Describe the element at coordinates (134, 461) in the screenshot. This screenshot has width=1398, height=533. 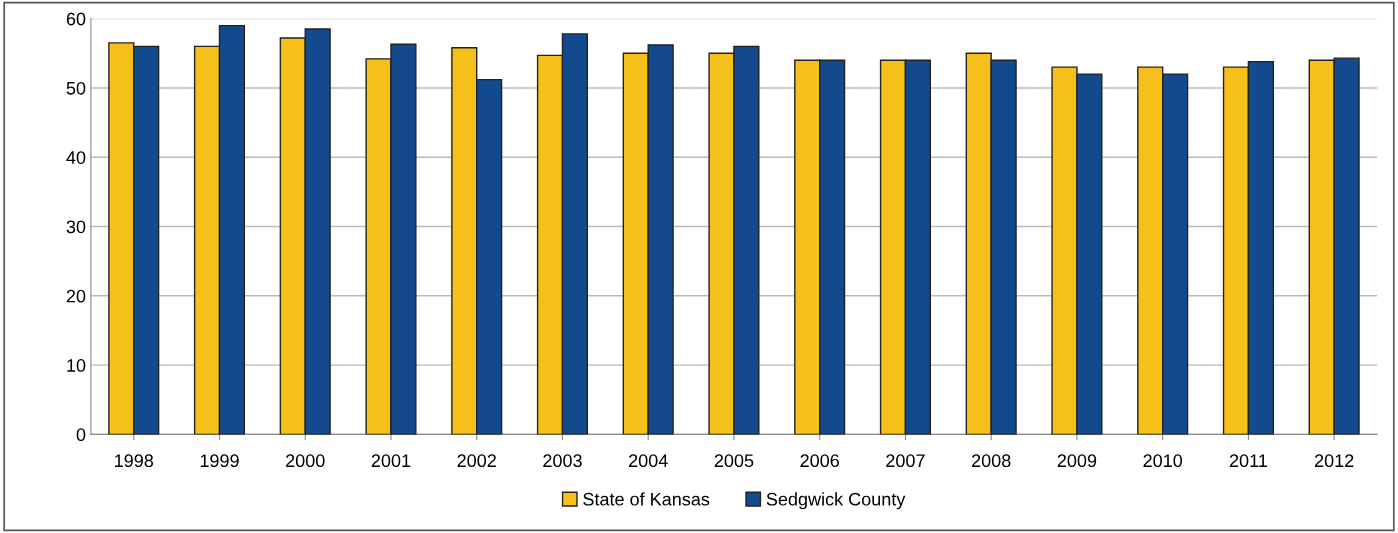
I see `x-tick-label: 1998` at that location.